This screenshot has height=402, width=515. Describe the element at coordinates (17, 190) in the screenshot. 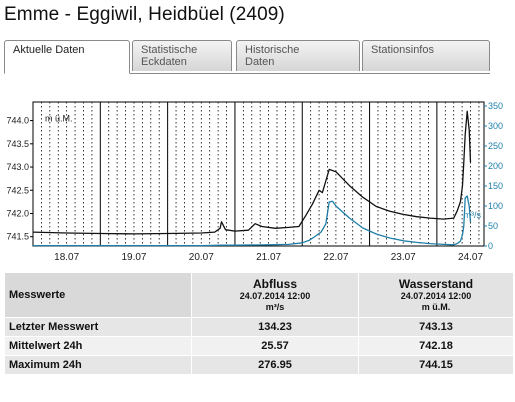

I see `left-tick-label: 742.5` at that location.